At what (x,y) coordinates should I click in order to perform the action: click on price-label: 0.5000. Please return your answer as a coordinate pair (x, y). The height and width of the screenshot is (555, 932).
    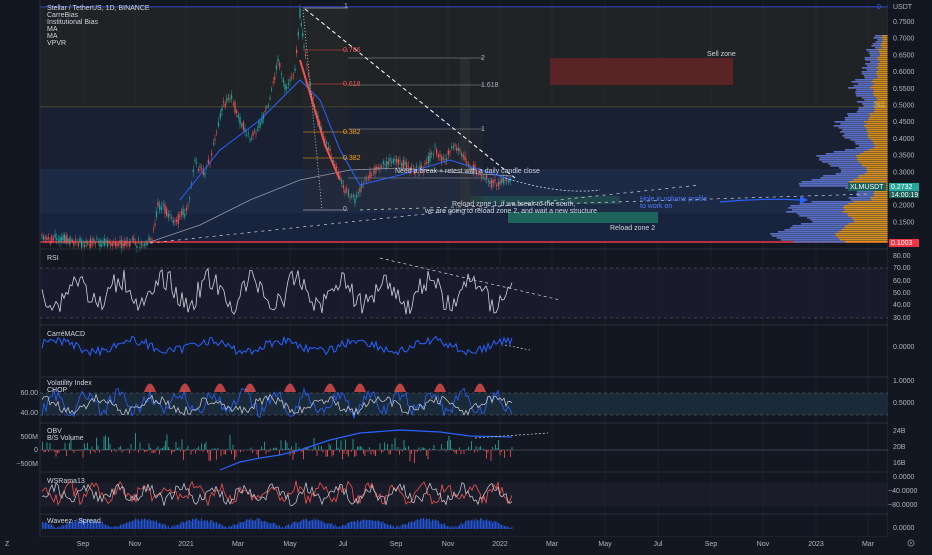
    Looking at the image, I should click on (904, 106).